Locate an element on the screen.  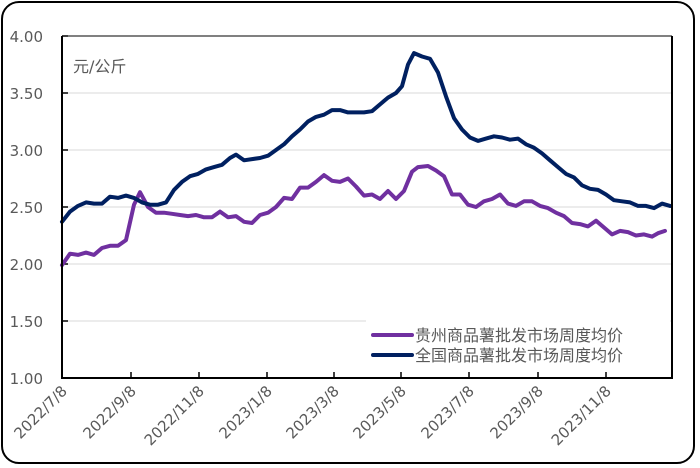
y-axis-labels: 1.00 1.50 2.00 2.50 3.00 3.50 4.00 is located at coordinates (26, 208).